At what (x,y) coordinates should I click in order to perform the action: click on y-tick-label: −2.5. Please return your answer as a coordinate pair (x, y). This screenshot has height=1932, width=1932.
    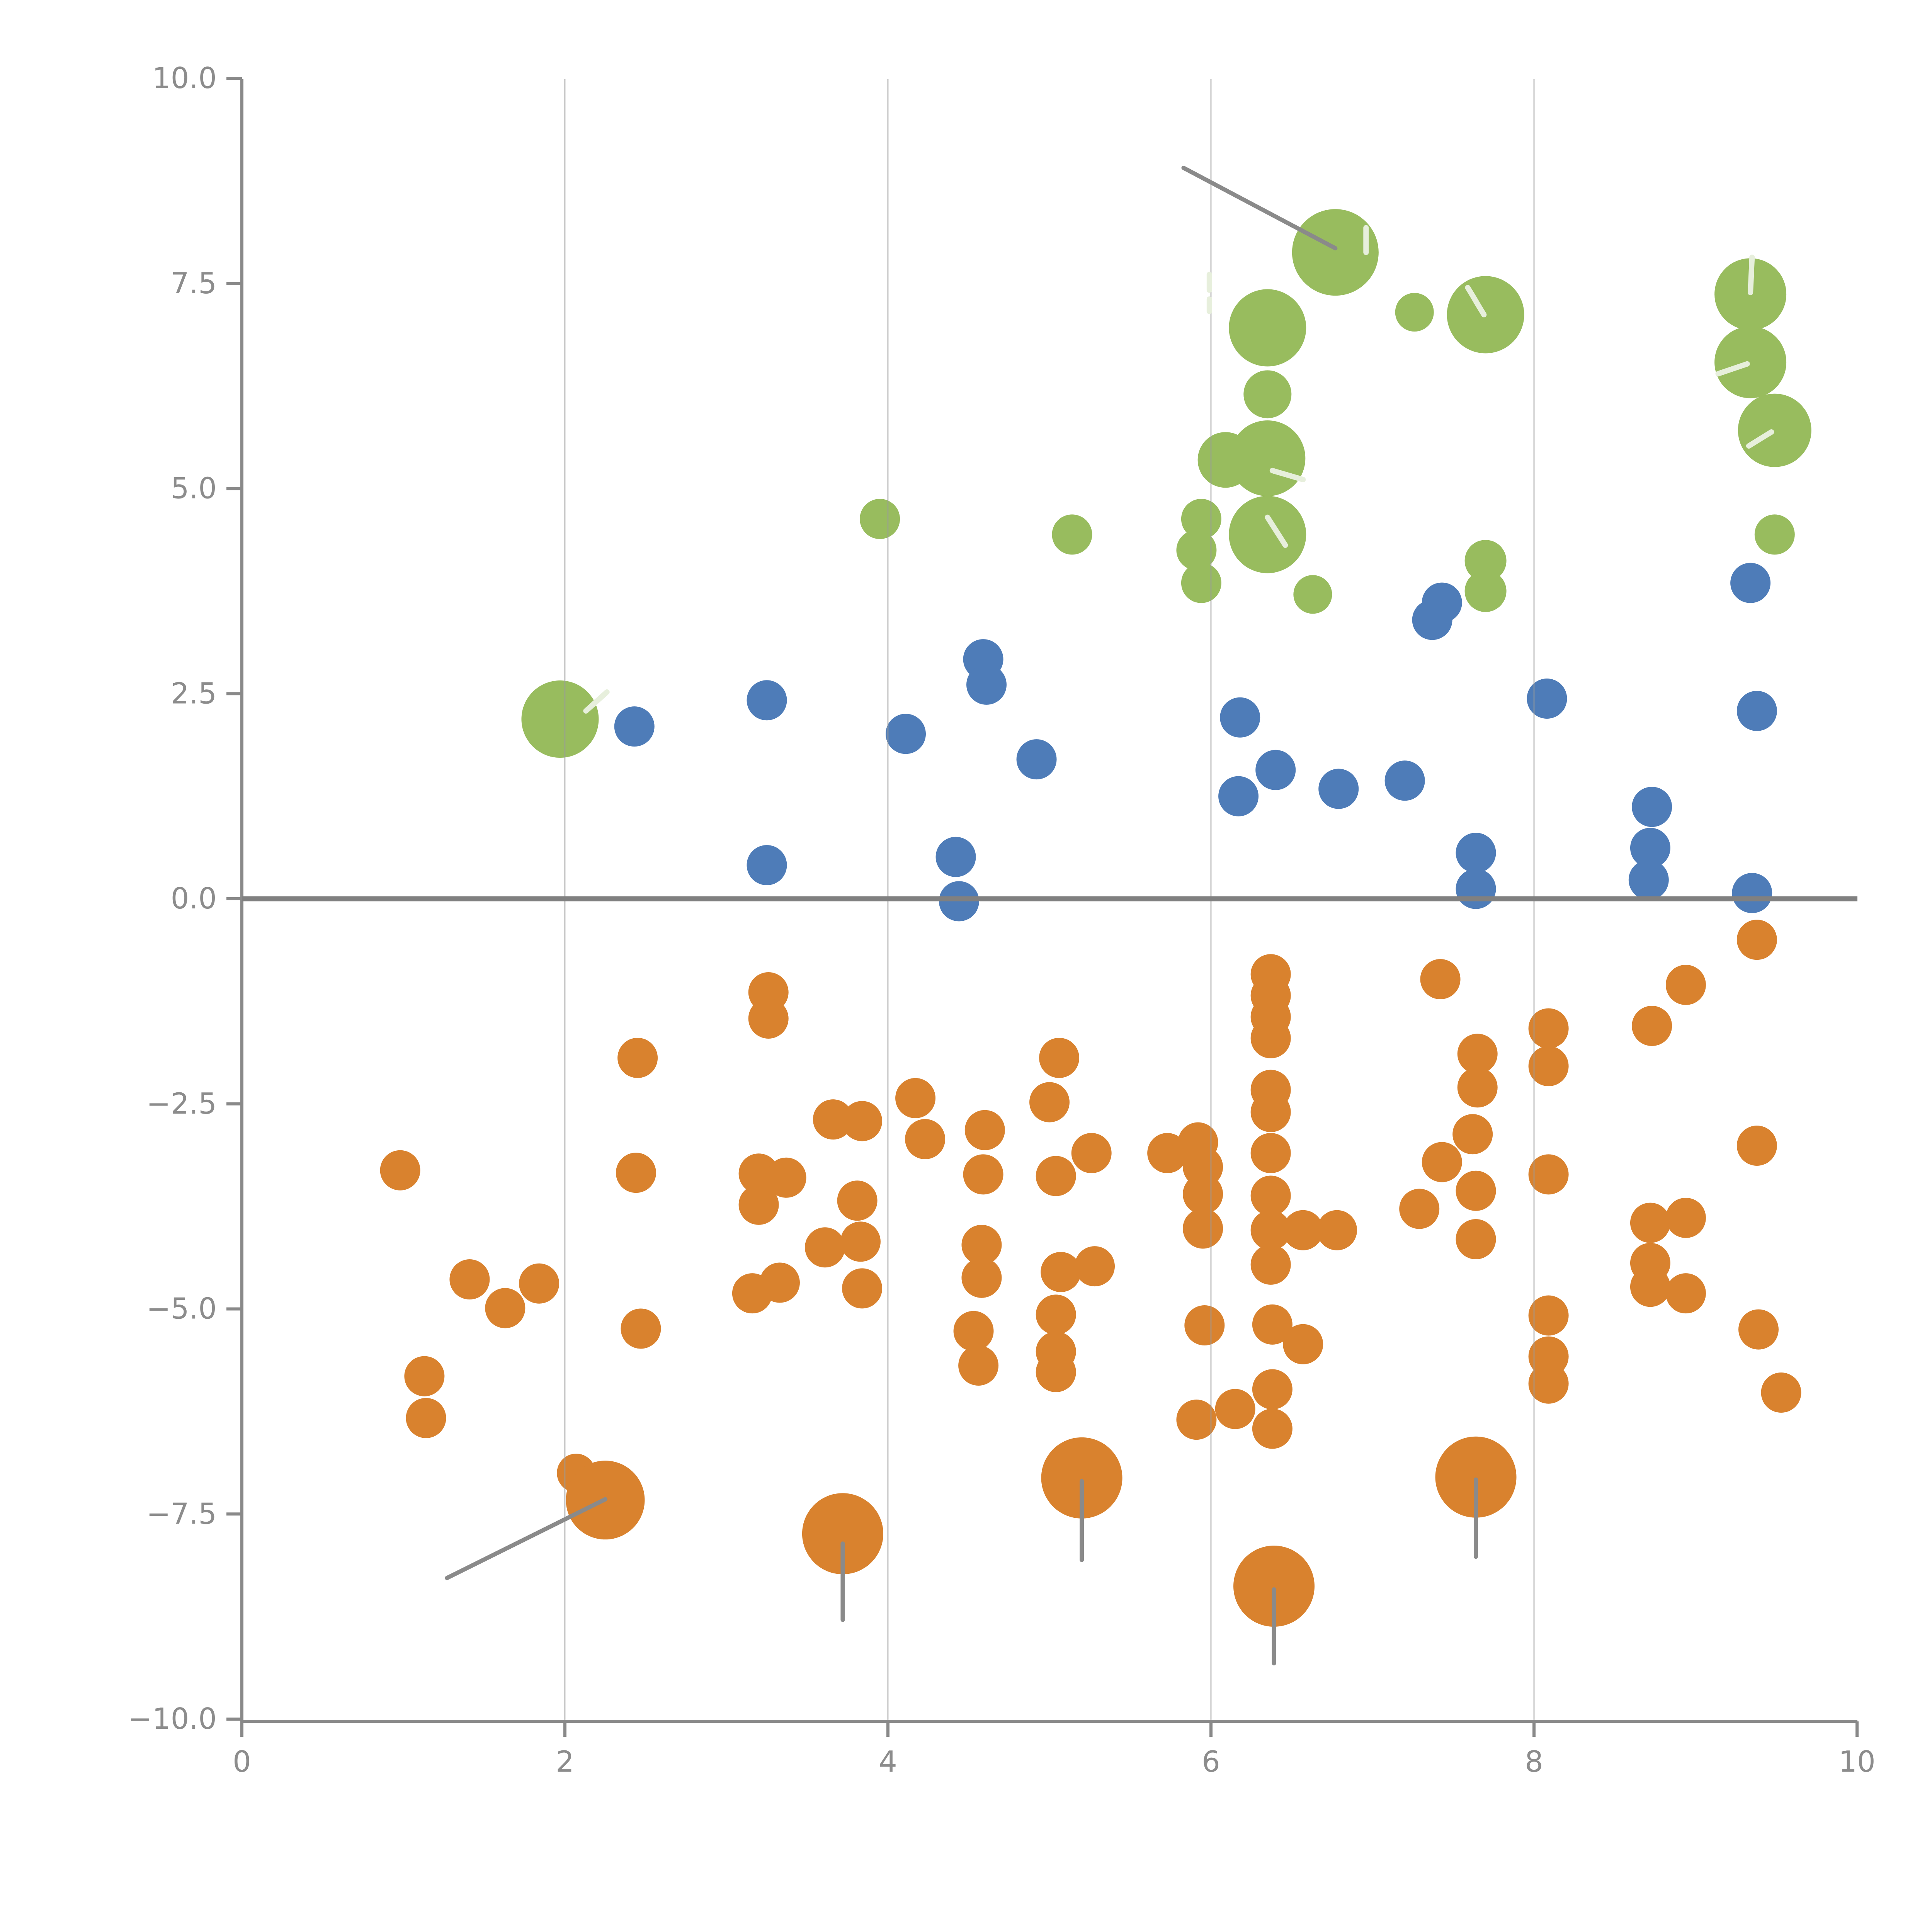
    Looking at the image, I should click on (182, 1104).